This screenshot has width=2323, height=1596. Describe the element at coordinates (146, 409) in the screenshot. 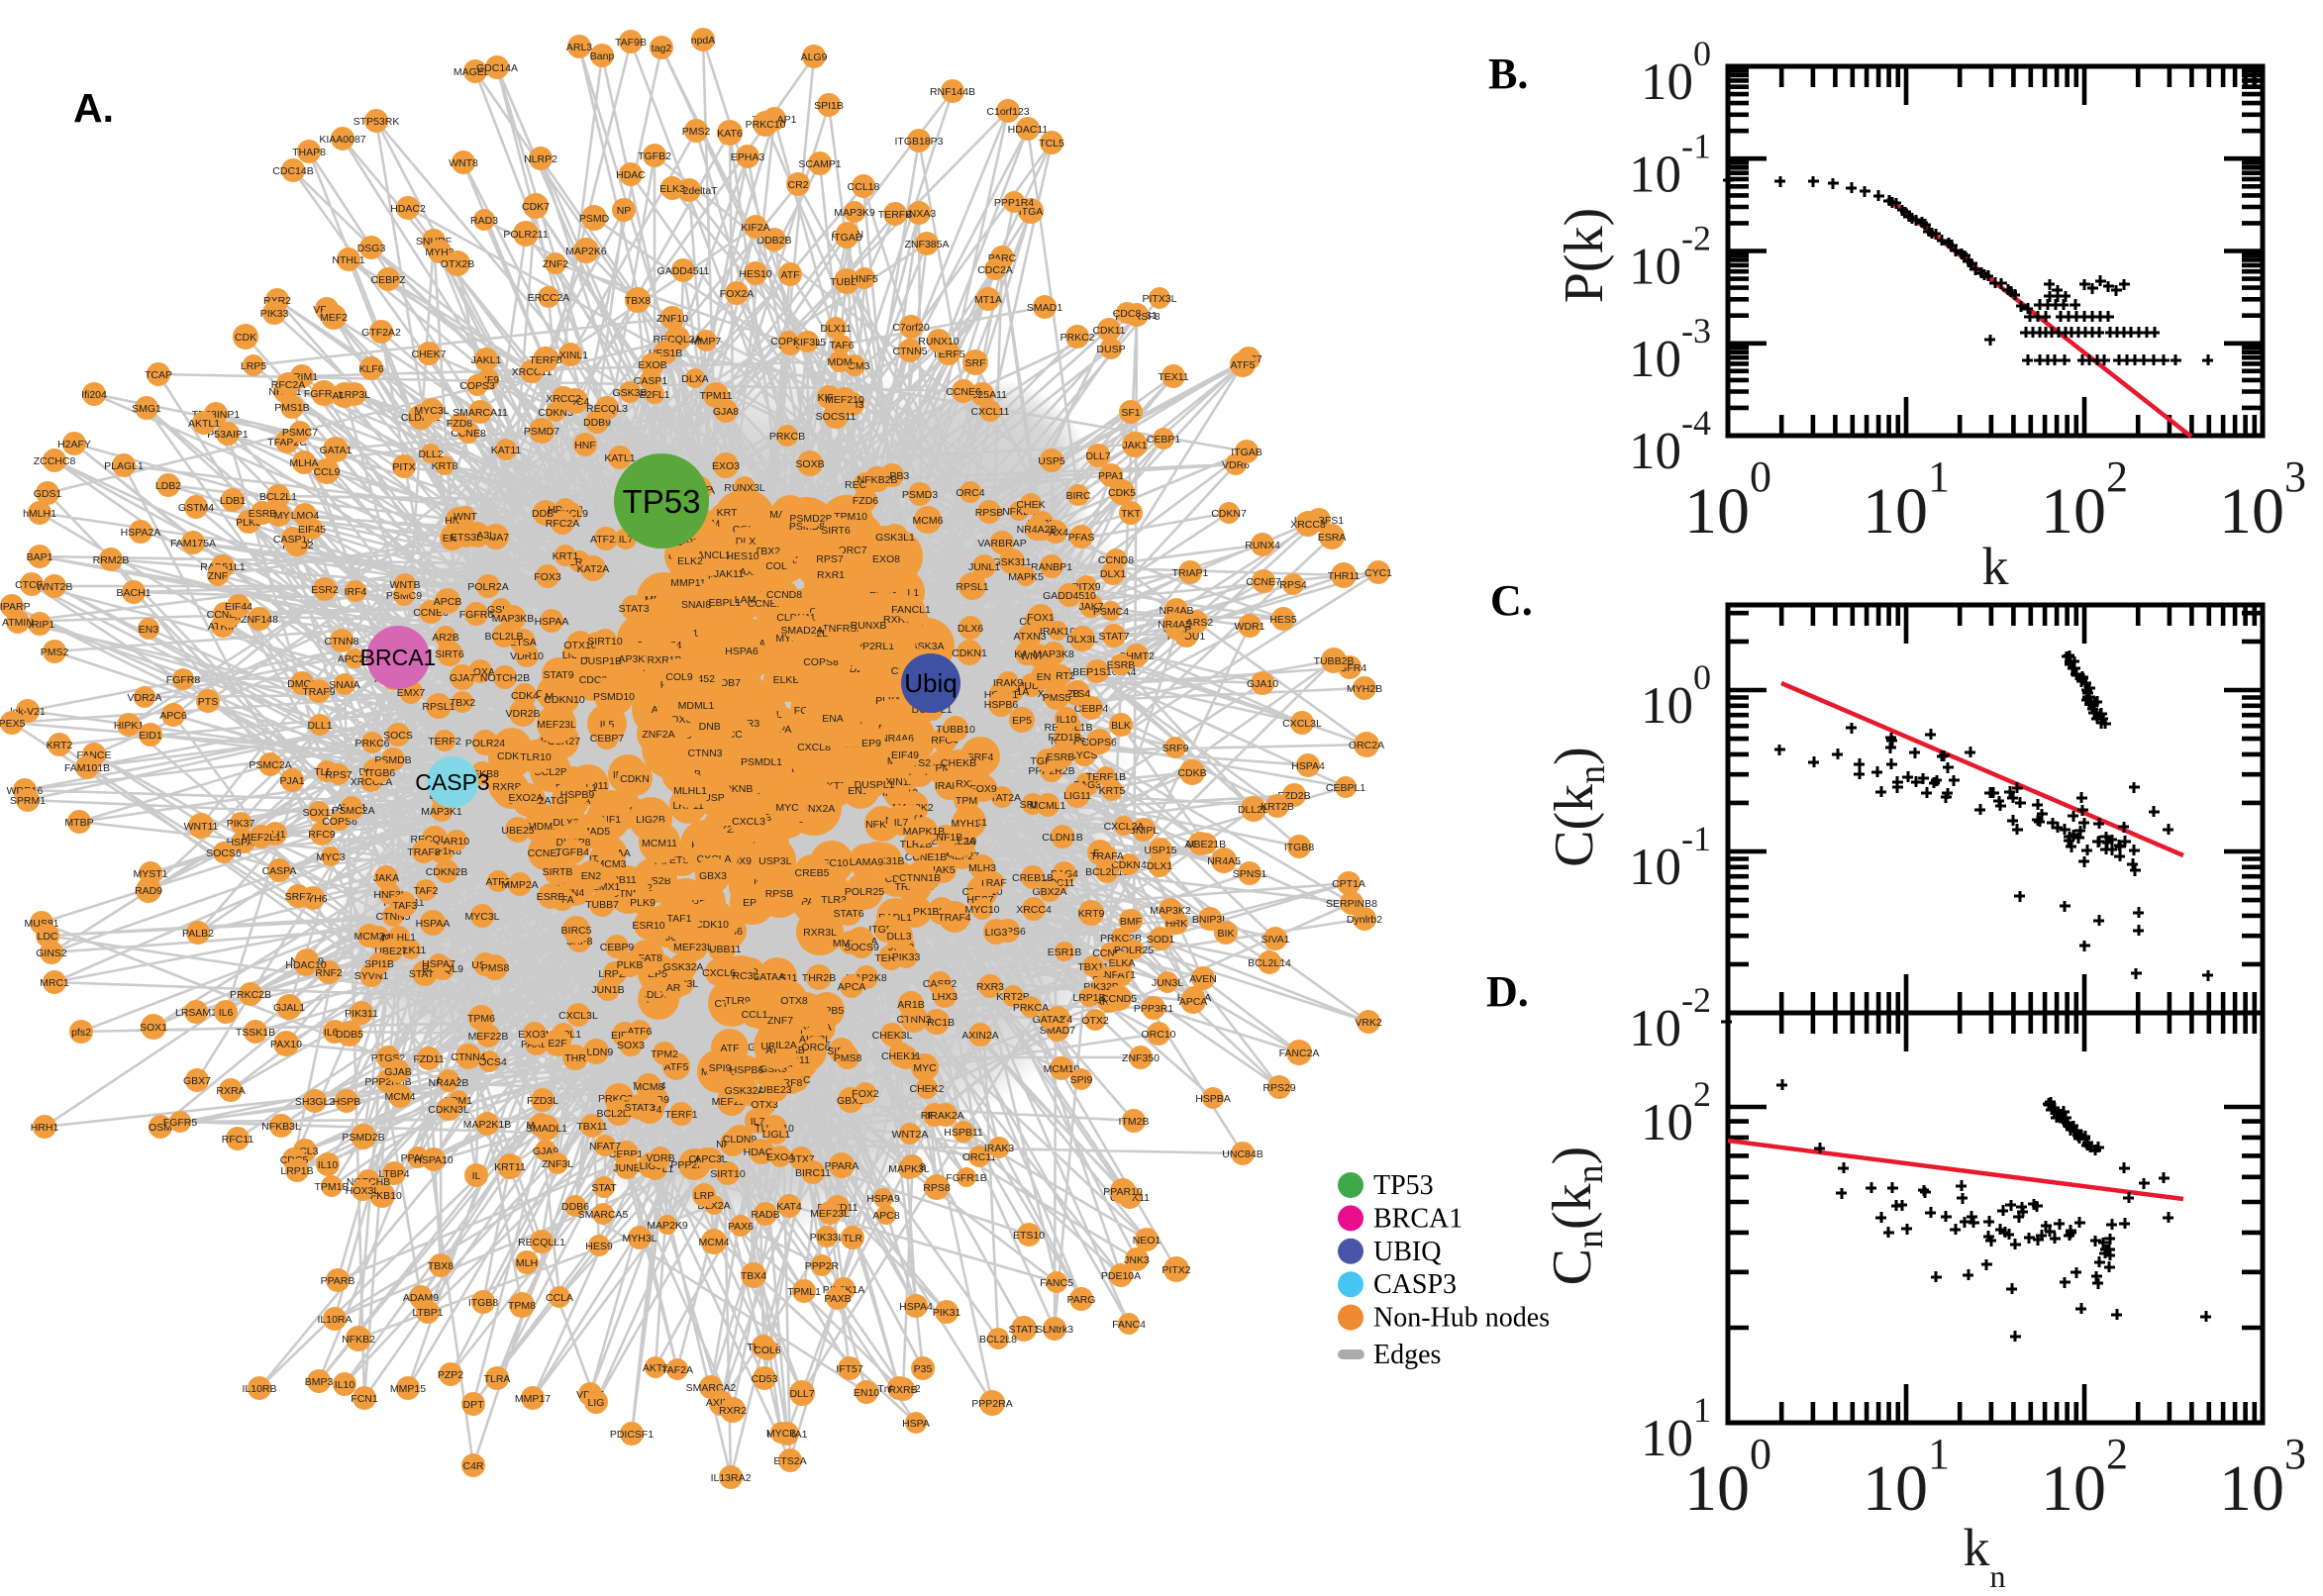

I see `svg-text: SMG1` at that location.